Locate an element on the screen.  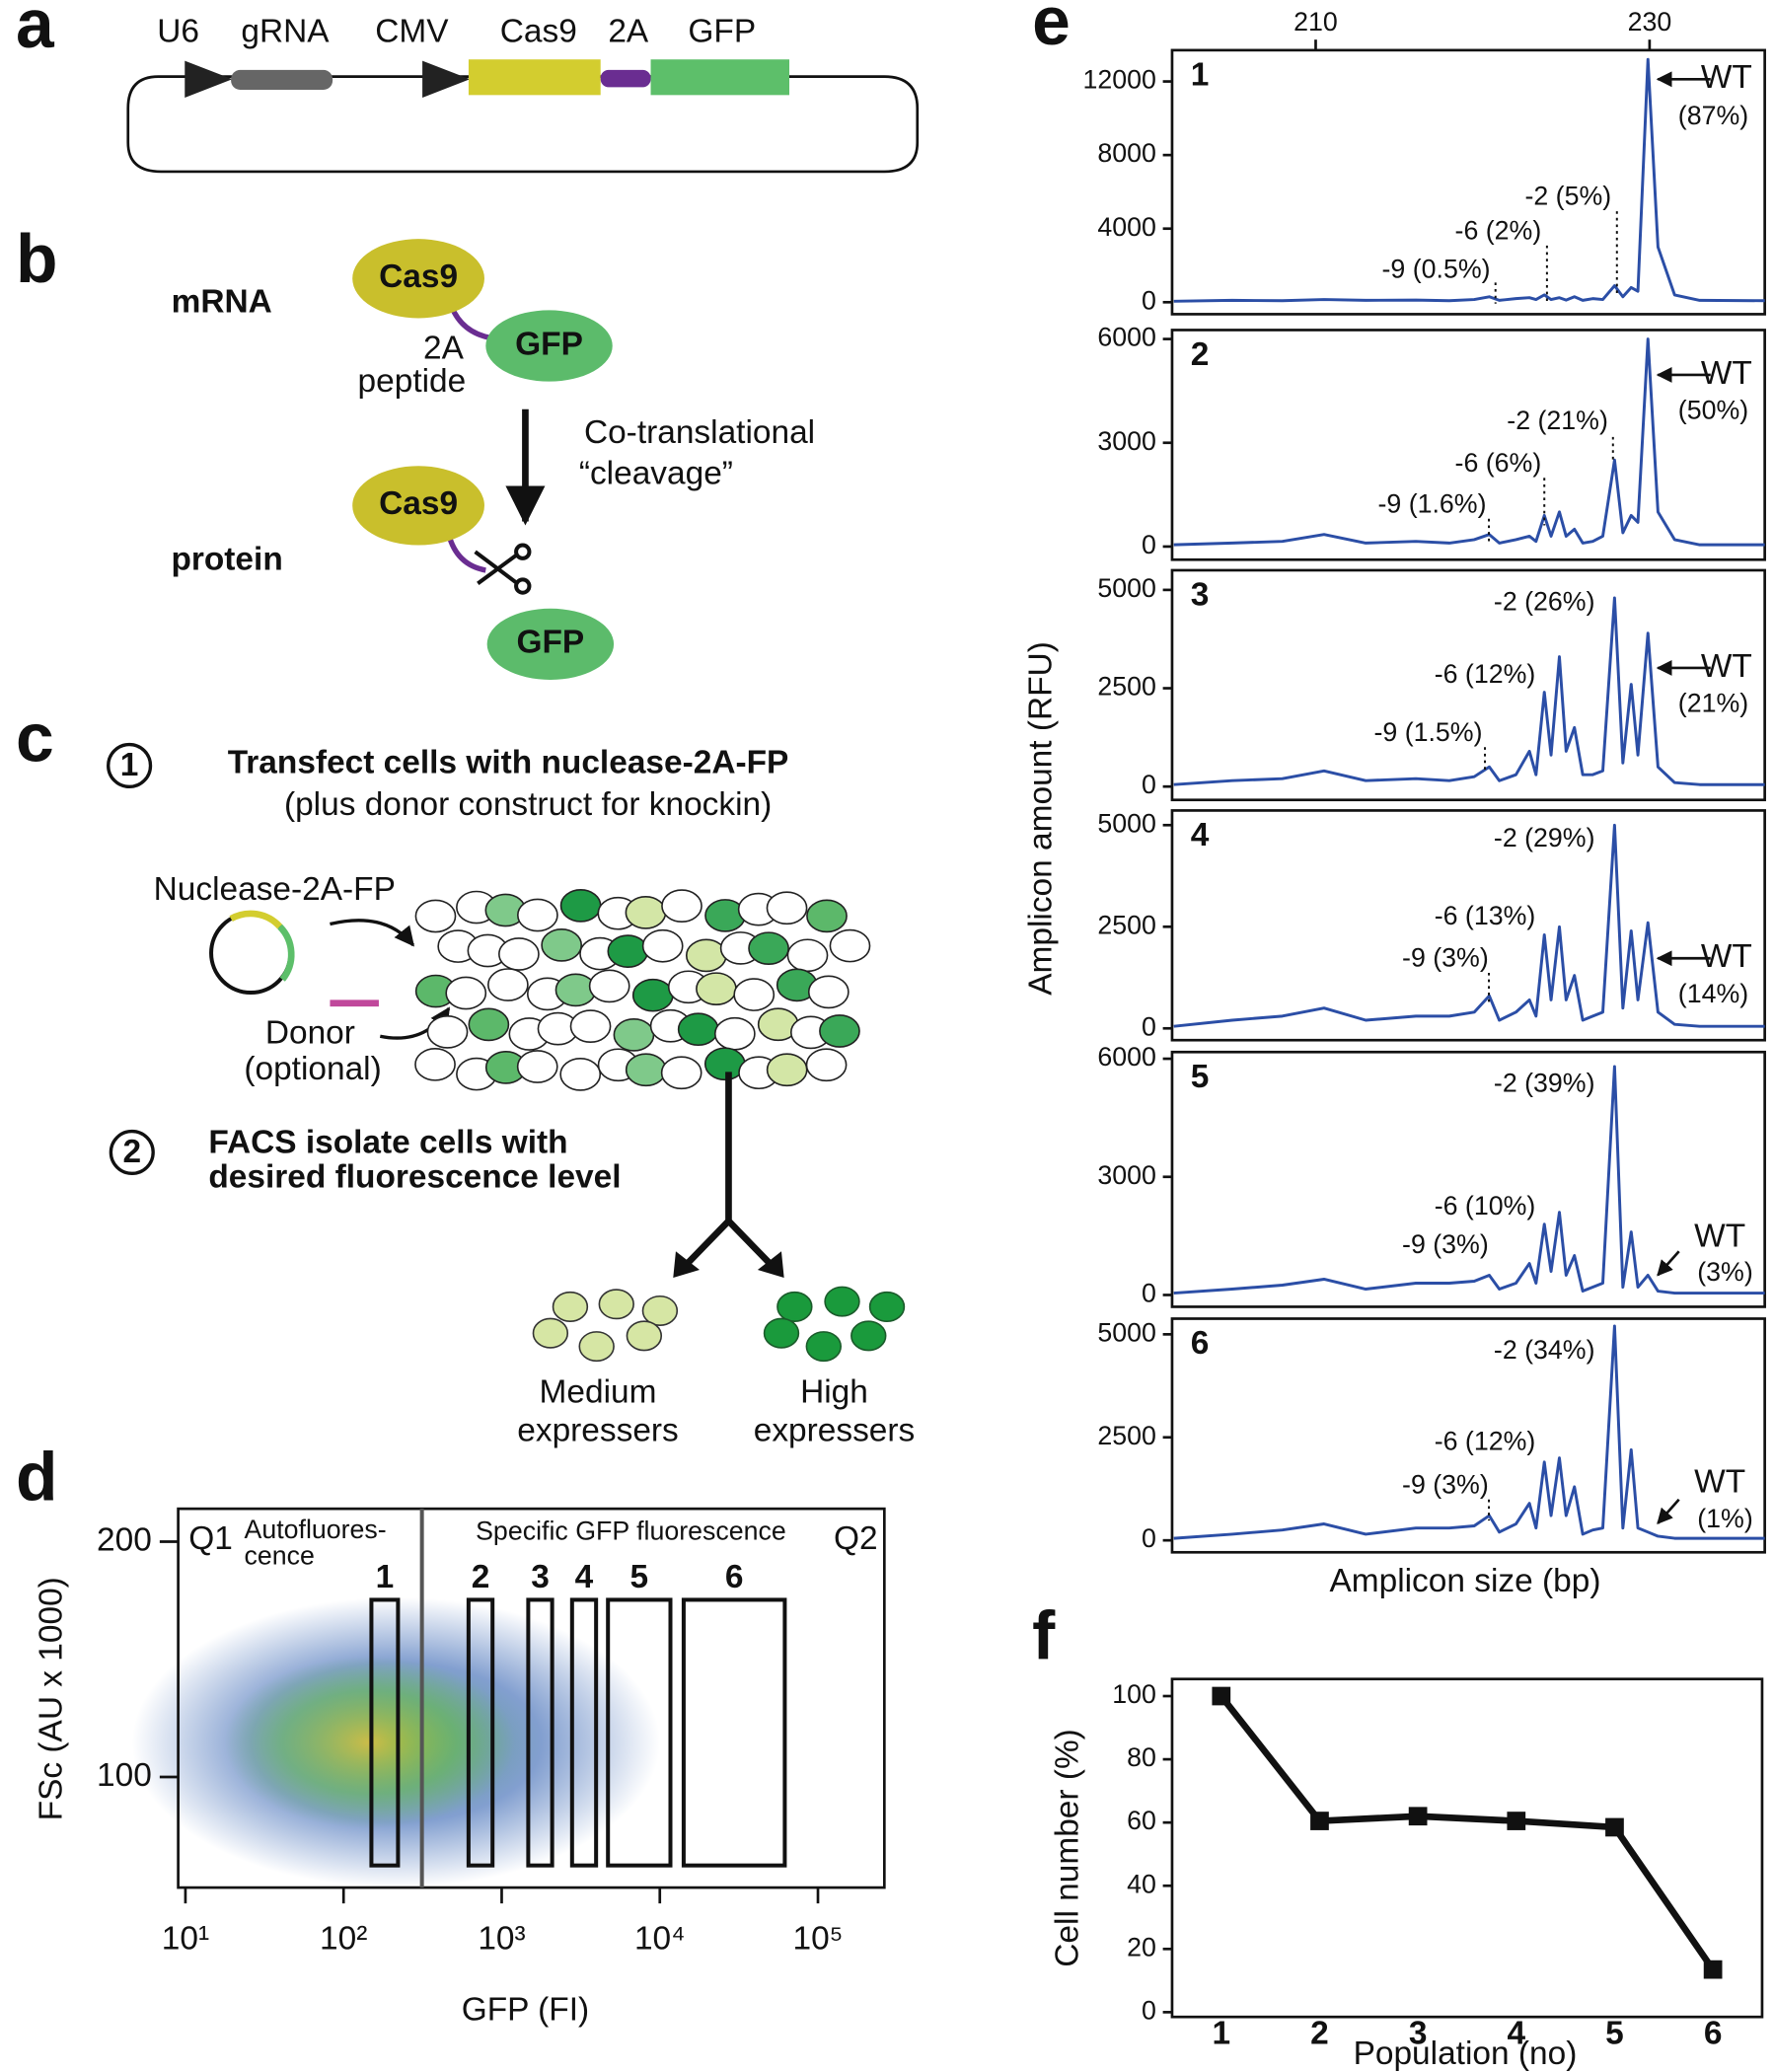
panel-f: f is located at coordinates (1044, 1635).